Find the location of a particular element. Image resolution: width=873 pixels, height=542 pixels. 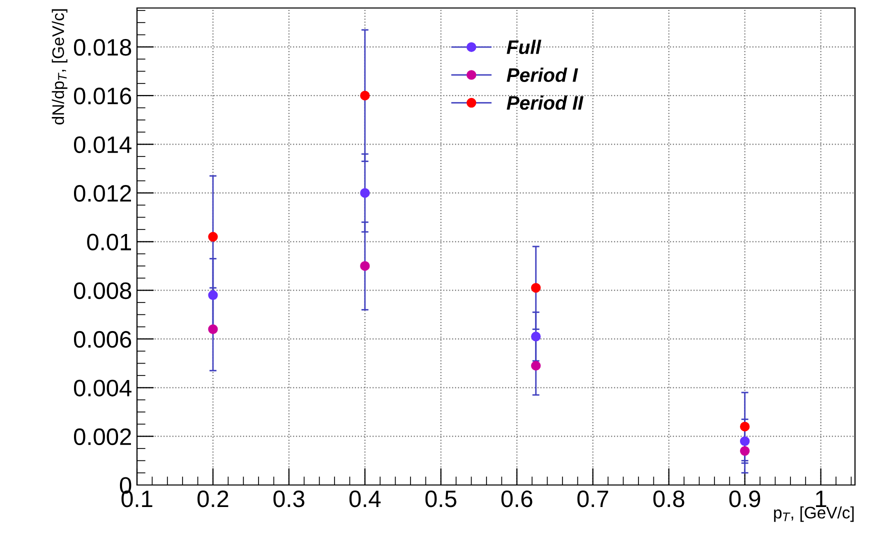

legend-label: Period II is located at coordinates (545, 103).